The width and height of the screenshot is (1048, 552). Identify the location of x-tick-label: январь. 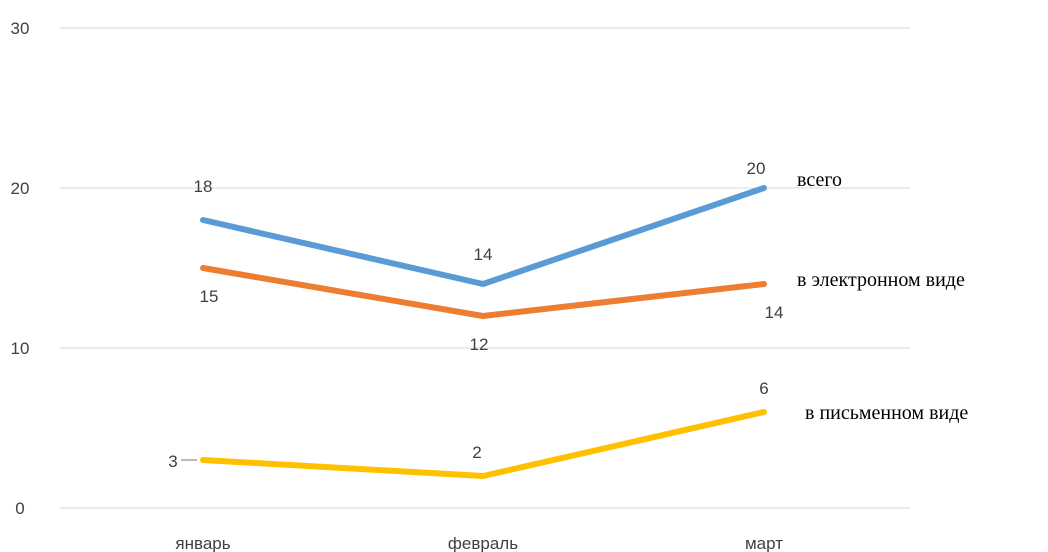
(202, 543).